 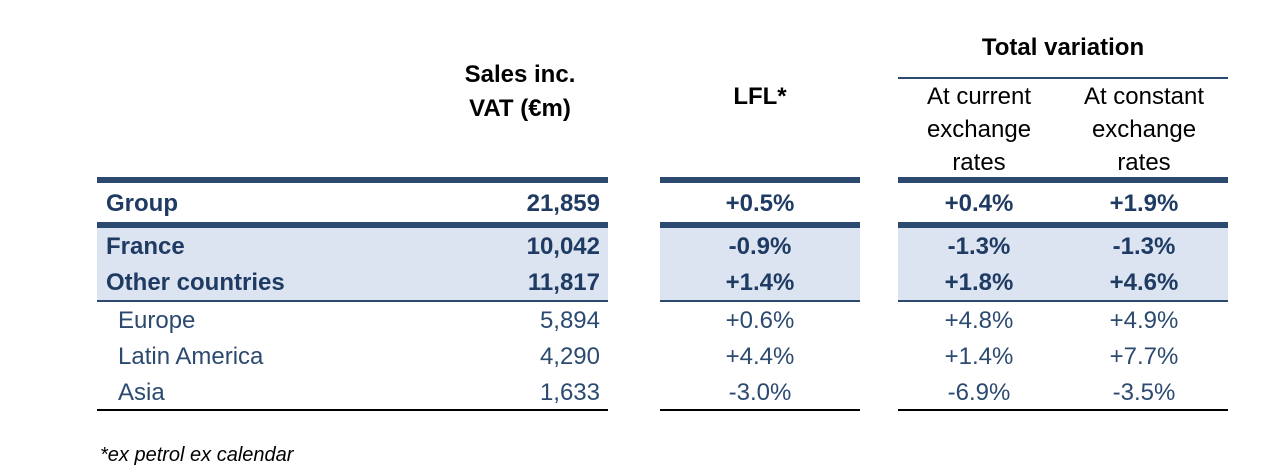 What do you see at coordinates (520, 108) in the screenshot?
I see `sales-header-line2: VAT (€m)` at bounding box center [520, 108].